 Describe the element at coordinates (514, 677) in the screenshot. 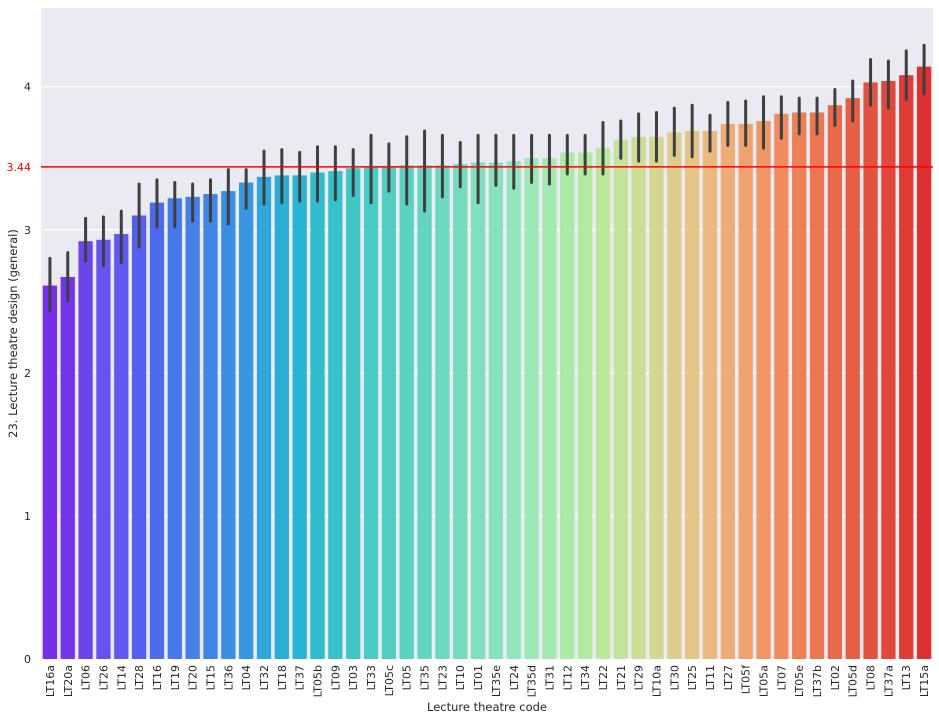

I see `x-tick-label: LT24` at that location.